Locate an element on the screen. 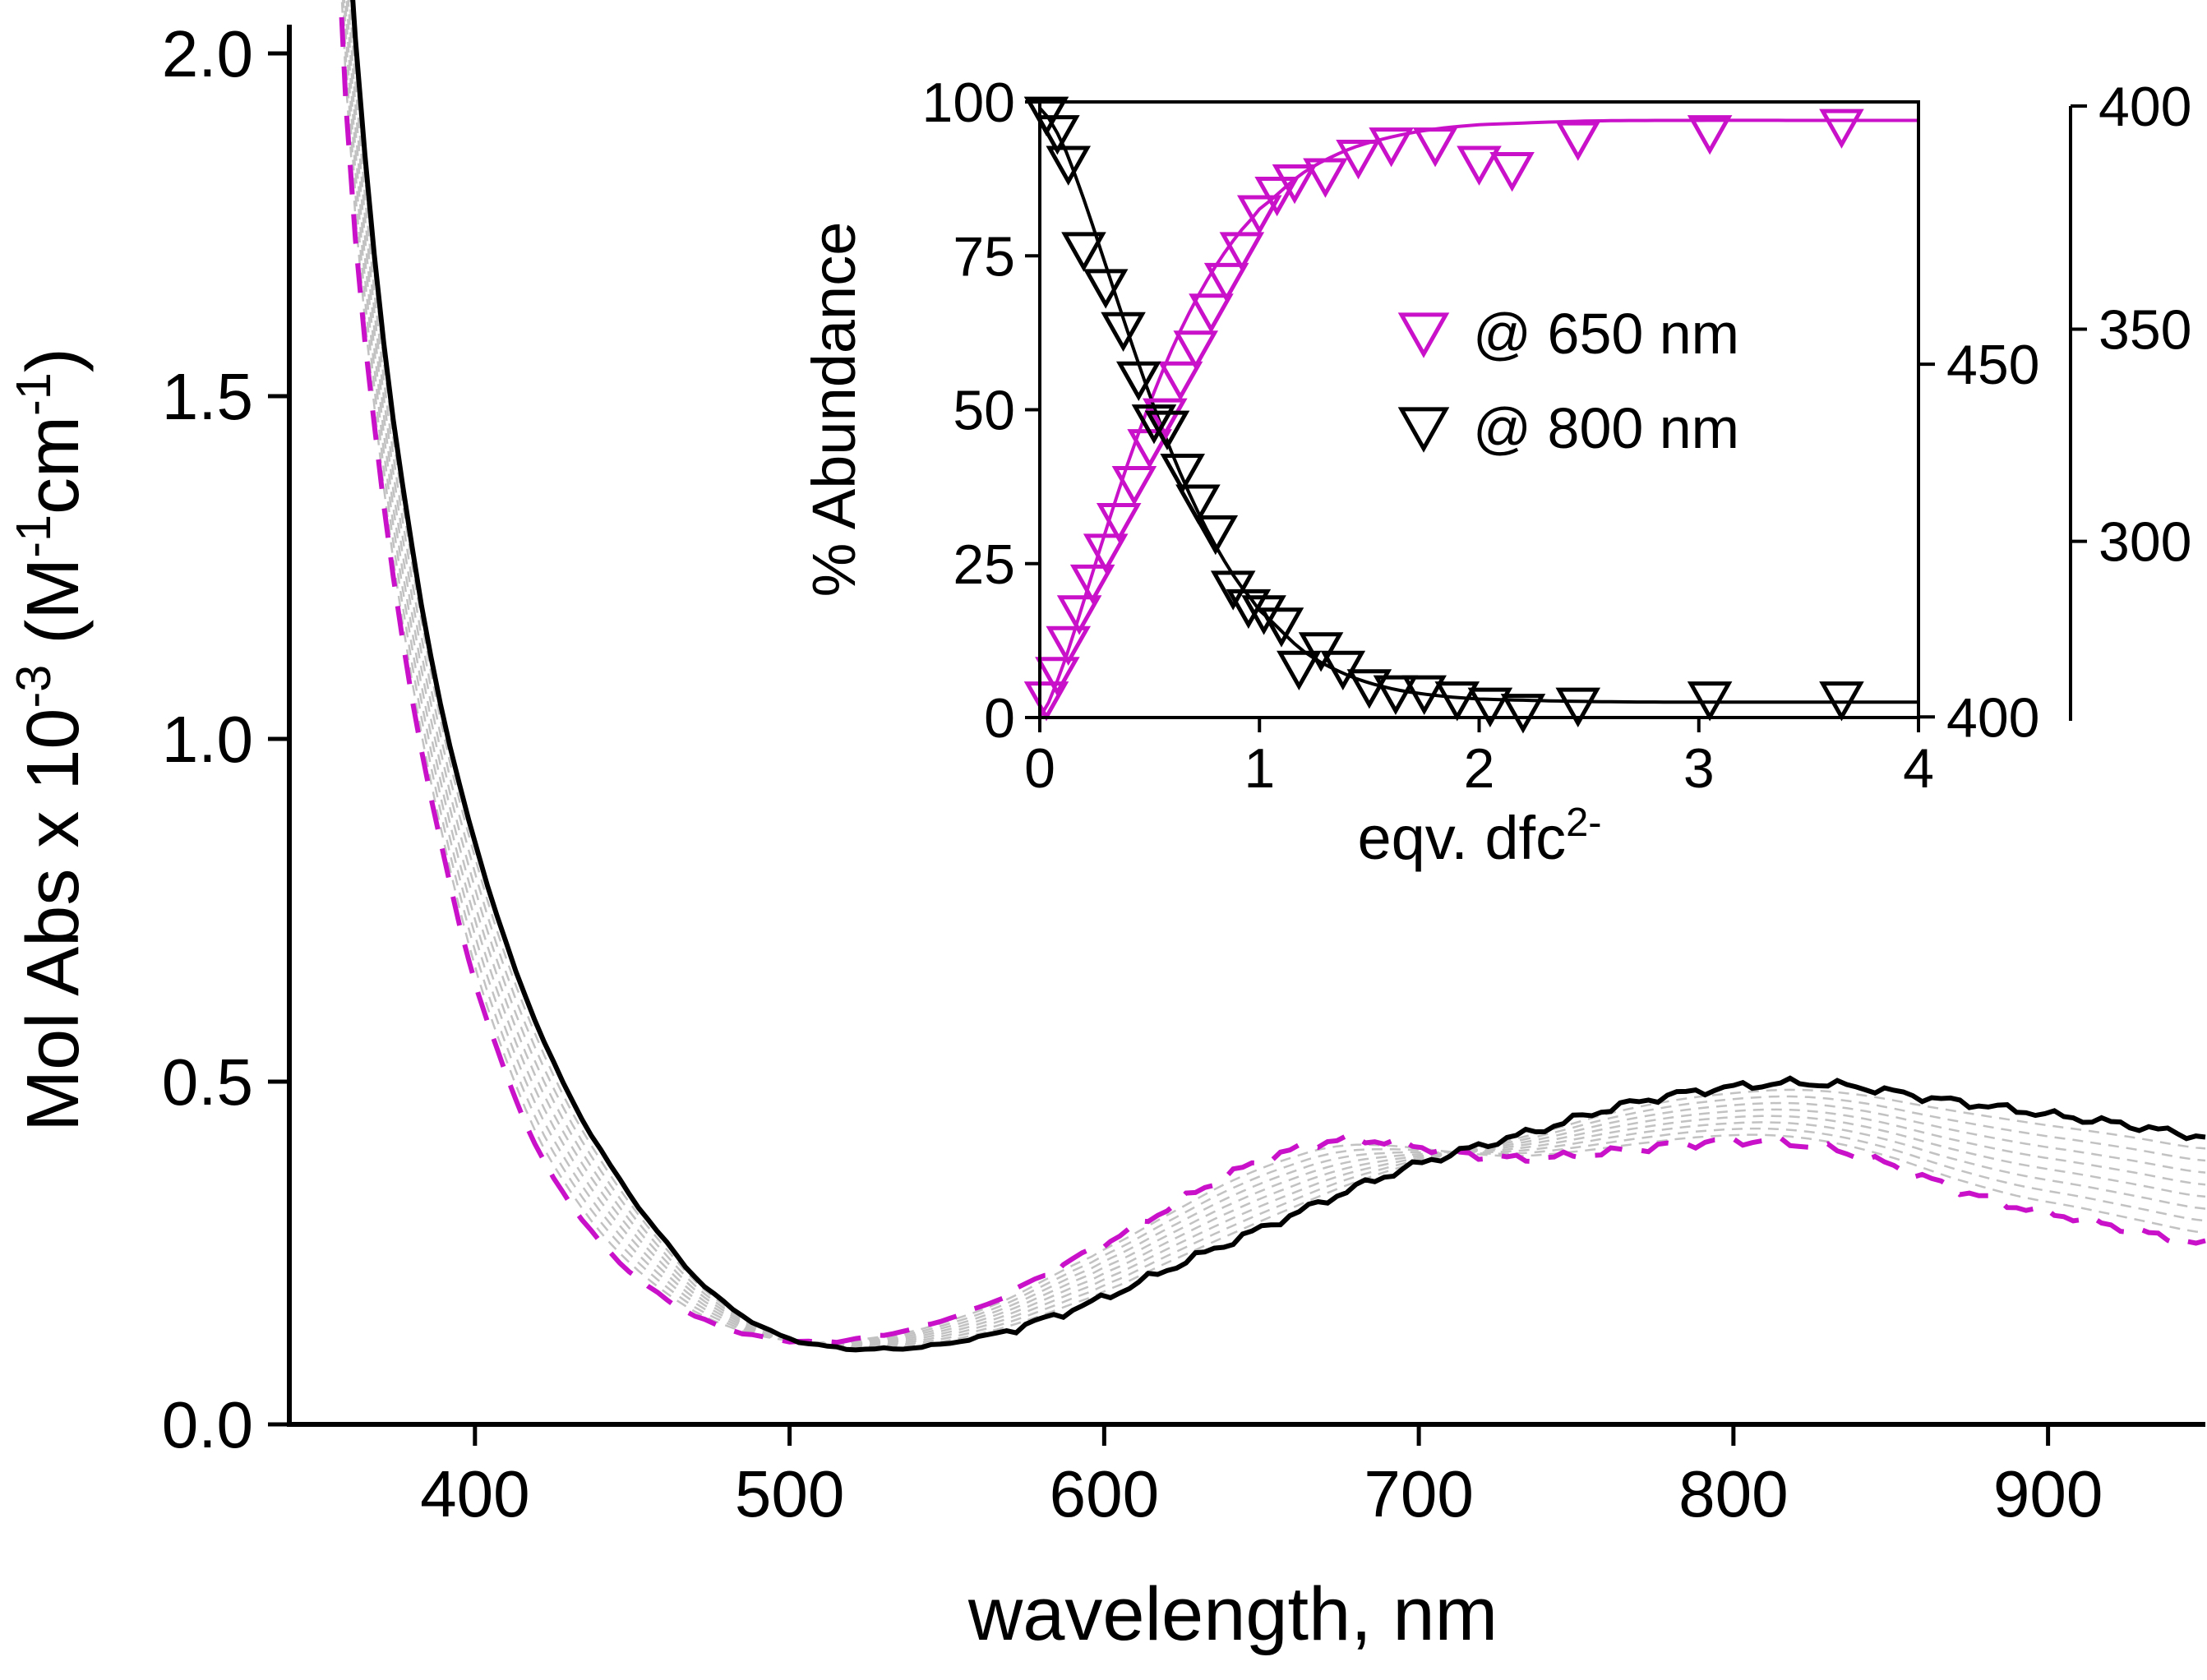 This screenshot has width=2207, height=1680. main-x-tick-label: 600 is located at coordinates (1104, 1493).